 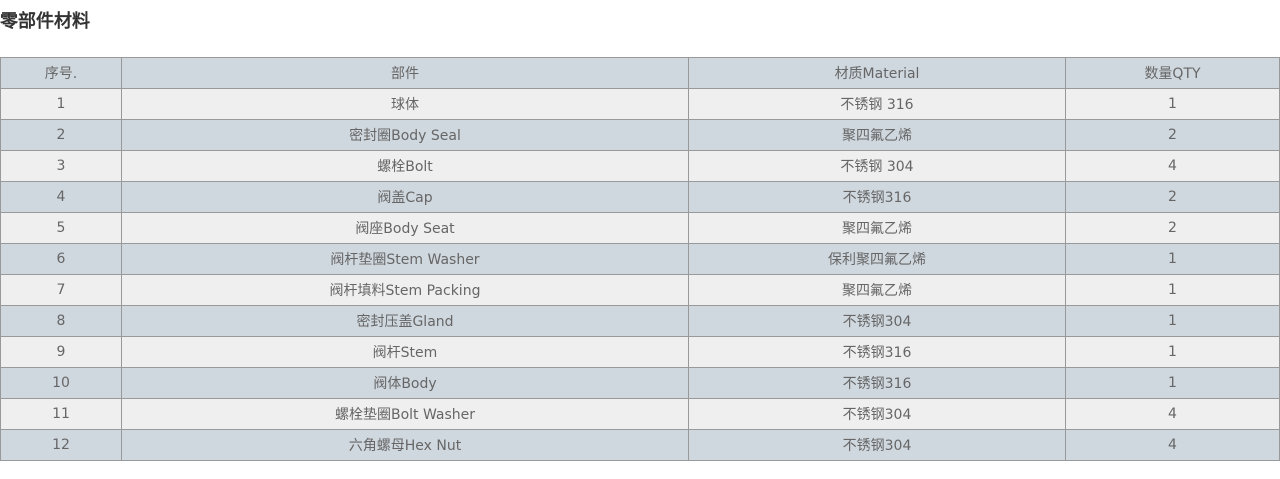 What do you see at coordinates (61, 383) in the screenshot?
I see `cell-index: 10` at bounding box center [61, 383].